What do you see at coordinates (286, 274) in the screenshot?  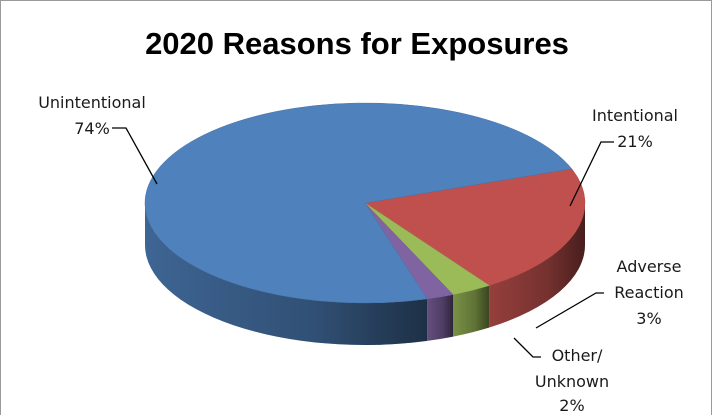 I see `pie-side-shade-unintentional` at bounding box center [286, 274].